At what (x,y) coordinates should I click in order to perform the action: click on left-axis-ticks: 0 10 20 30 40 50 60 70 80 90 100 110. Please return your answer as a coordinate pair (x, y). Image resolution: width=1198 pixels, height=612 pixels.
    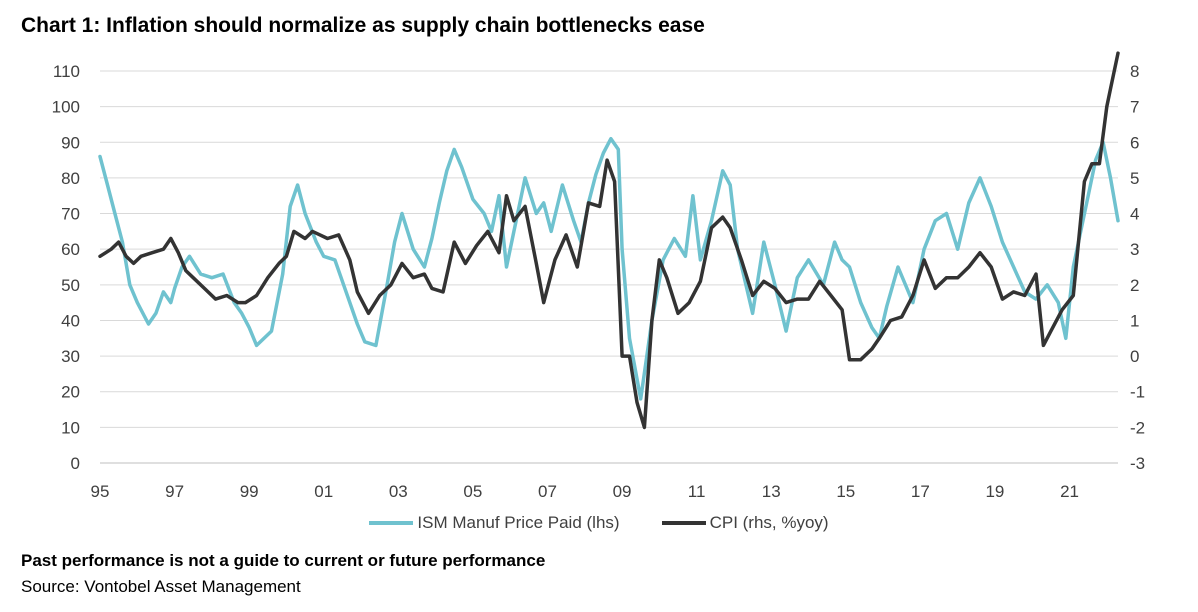
    Looking at the image, I should click on (66, 267).